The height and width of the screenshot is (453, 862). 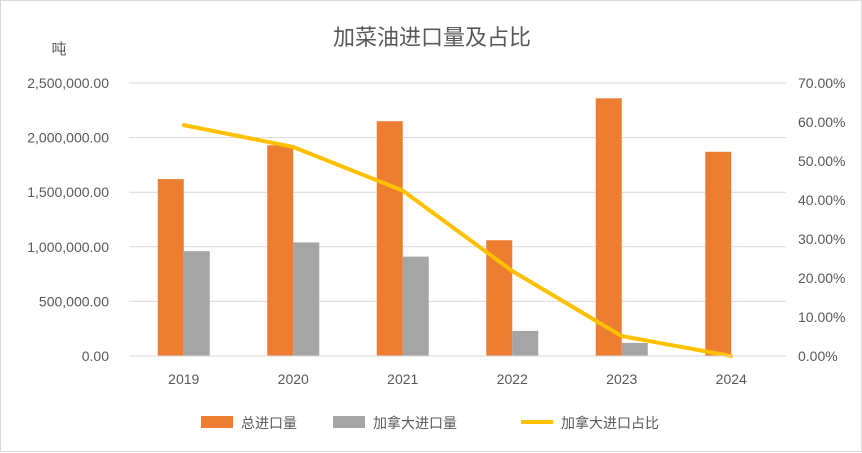 What do you see at coordinates (183, 379) in the screenshot?
I see `x-axis-tick-label: 2019` at bounding box center [183, 379].